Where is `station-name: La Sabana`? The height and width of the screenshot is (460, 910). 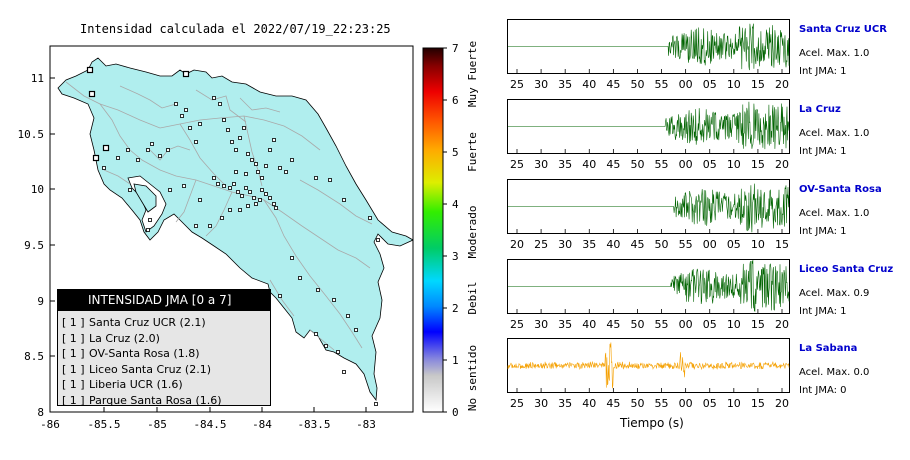
station-name: La Sabana is located at coordinates (828, 348).